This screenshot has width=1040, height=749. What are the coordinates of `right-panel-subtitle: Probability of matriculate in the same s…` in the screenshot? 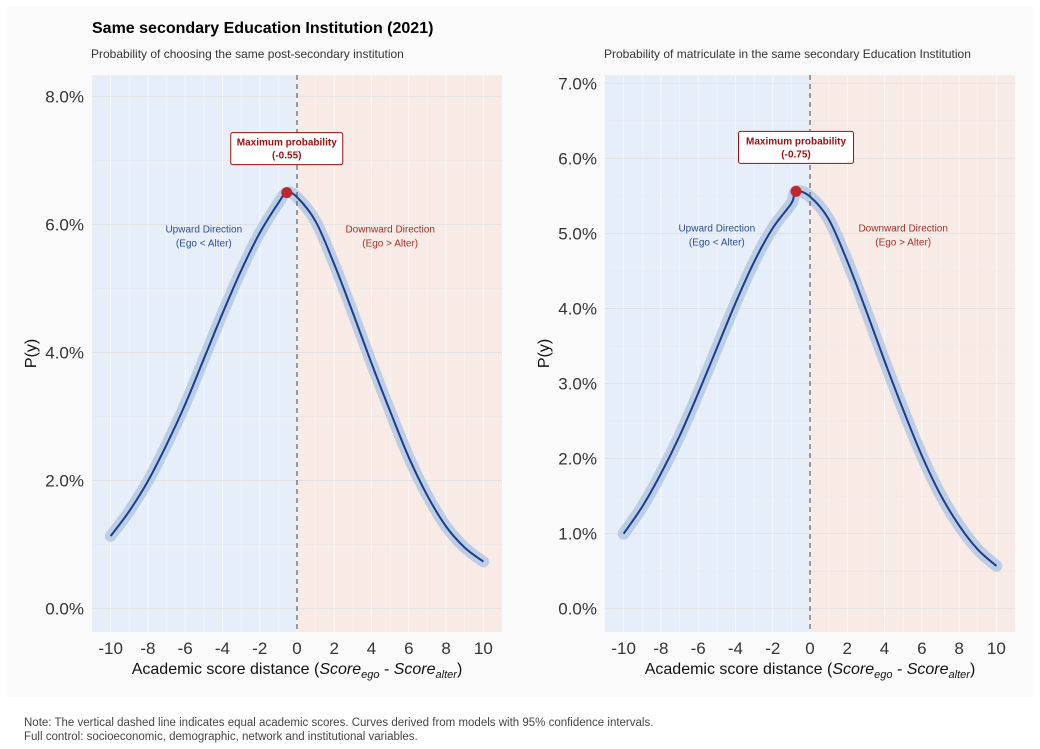 It's located at (787, 54).